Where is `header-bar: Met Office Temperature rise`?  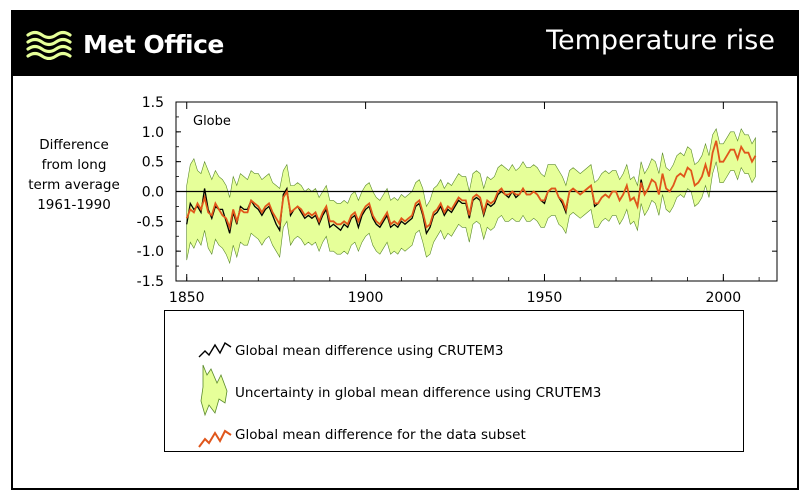
header-bar: Met Office Temperature rise is located at coordinates (405, 44).